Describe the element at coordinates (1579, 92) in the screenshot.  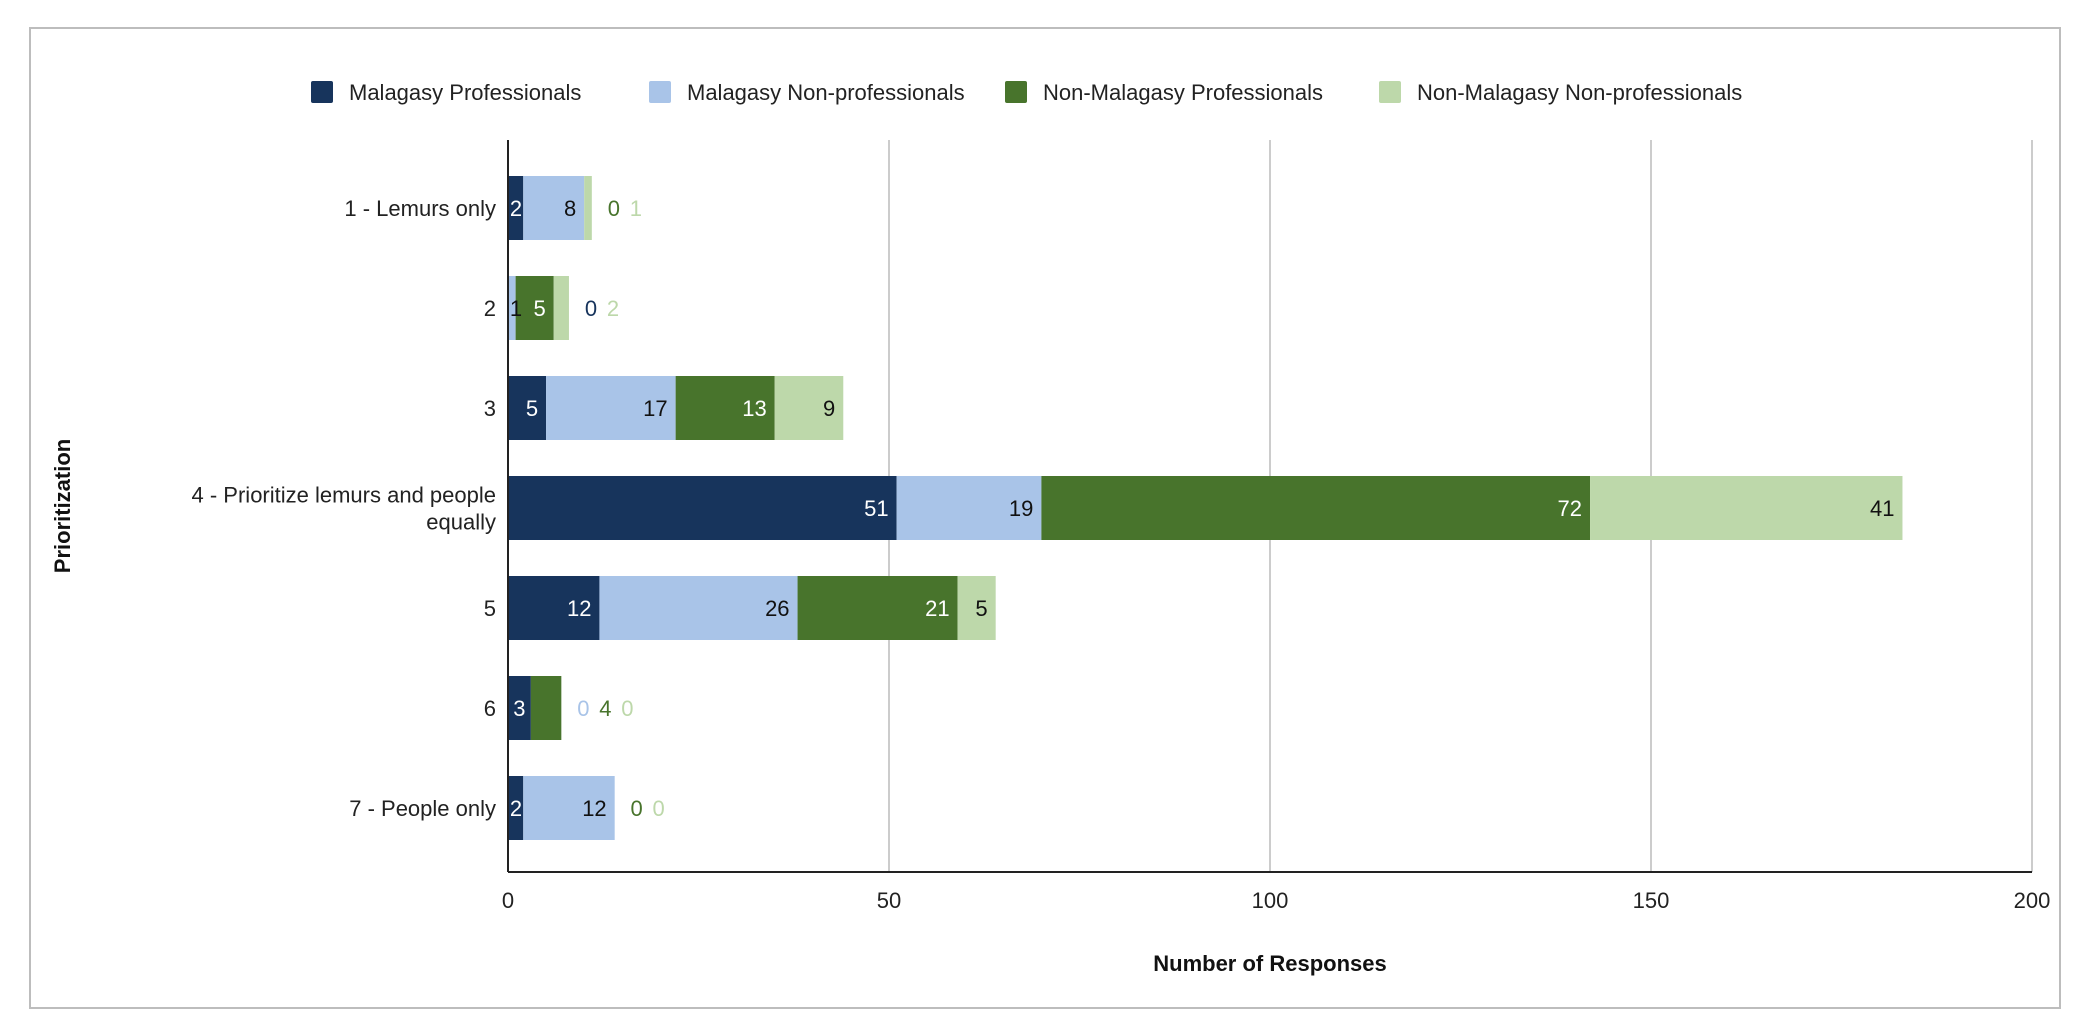
I see `legend-label: Non-Malagasy Non-professionals` at that location.